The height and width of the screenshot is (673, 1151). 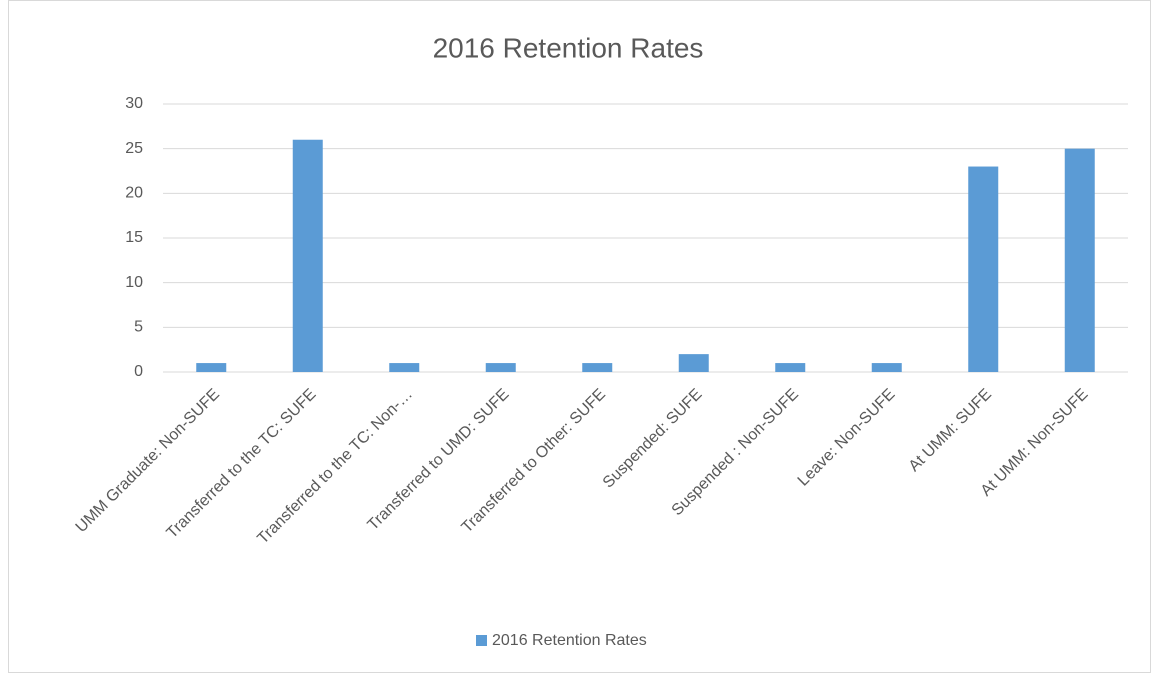 What do you see at coordinates (134, 193) in the screenshot?
I see `y-tick-label: 20` at bounding box center [134, 193].